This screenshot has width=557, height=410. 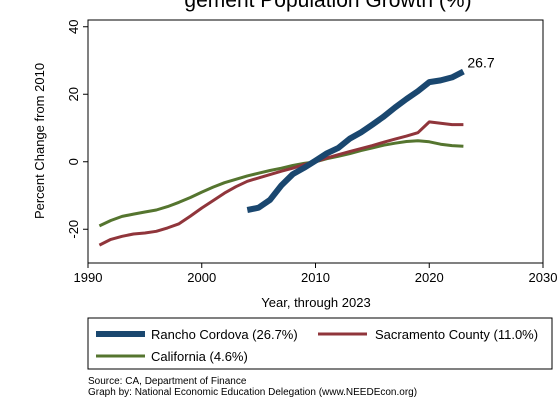 What do you see at coordinates (224, 334) in the screenshot?
I see `legend-label-rancho-cordova: Rancho Cordova (26.7%)` at bounding box center [224, 334].